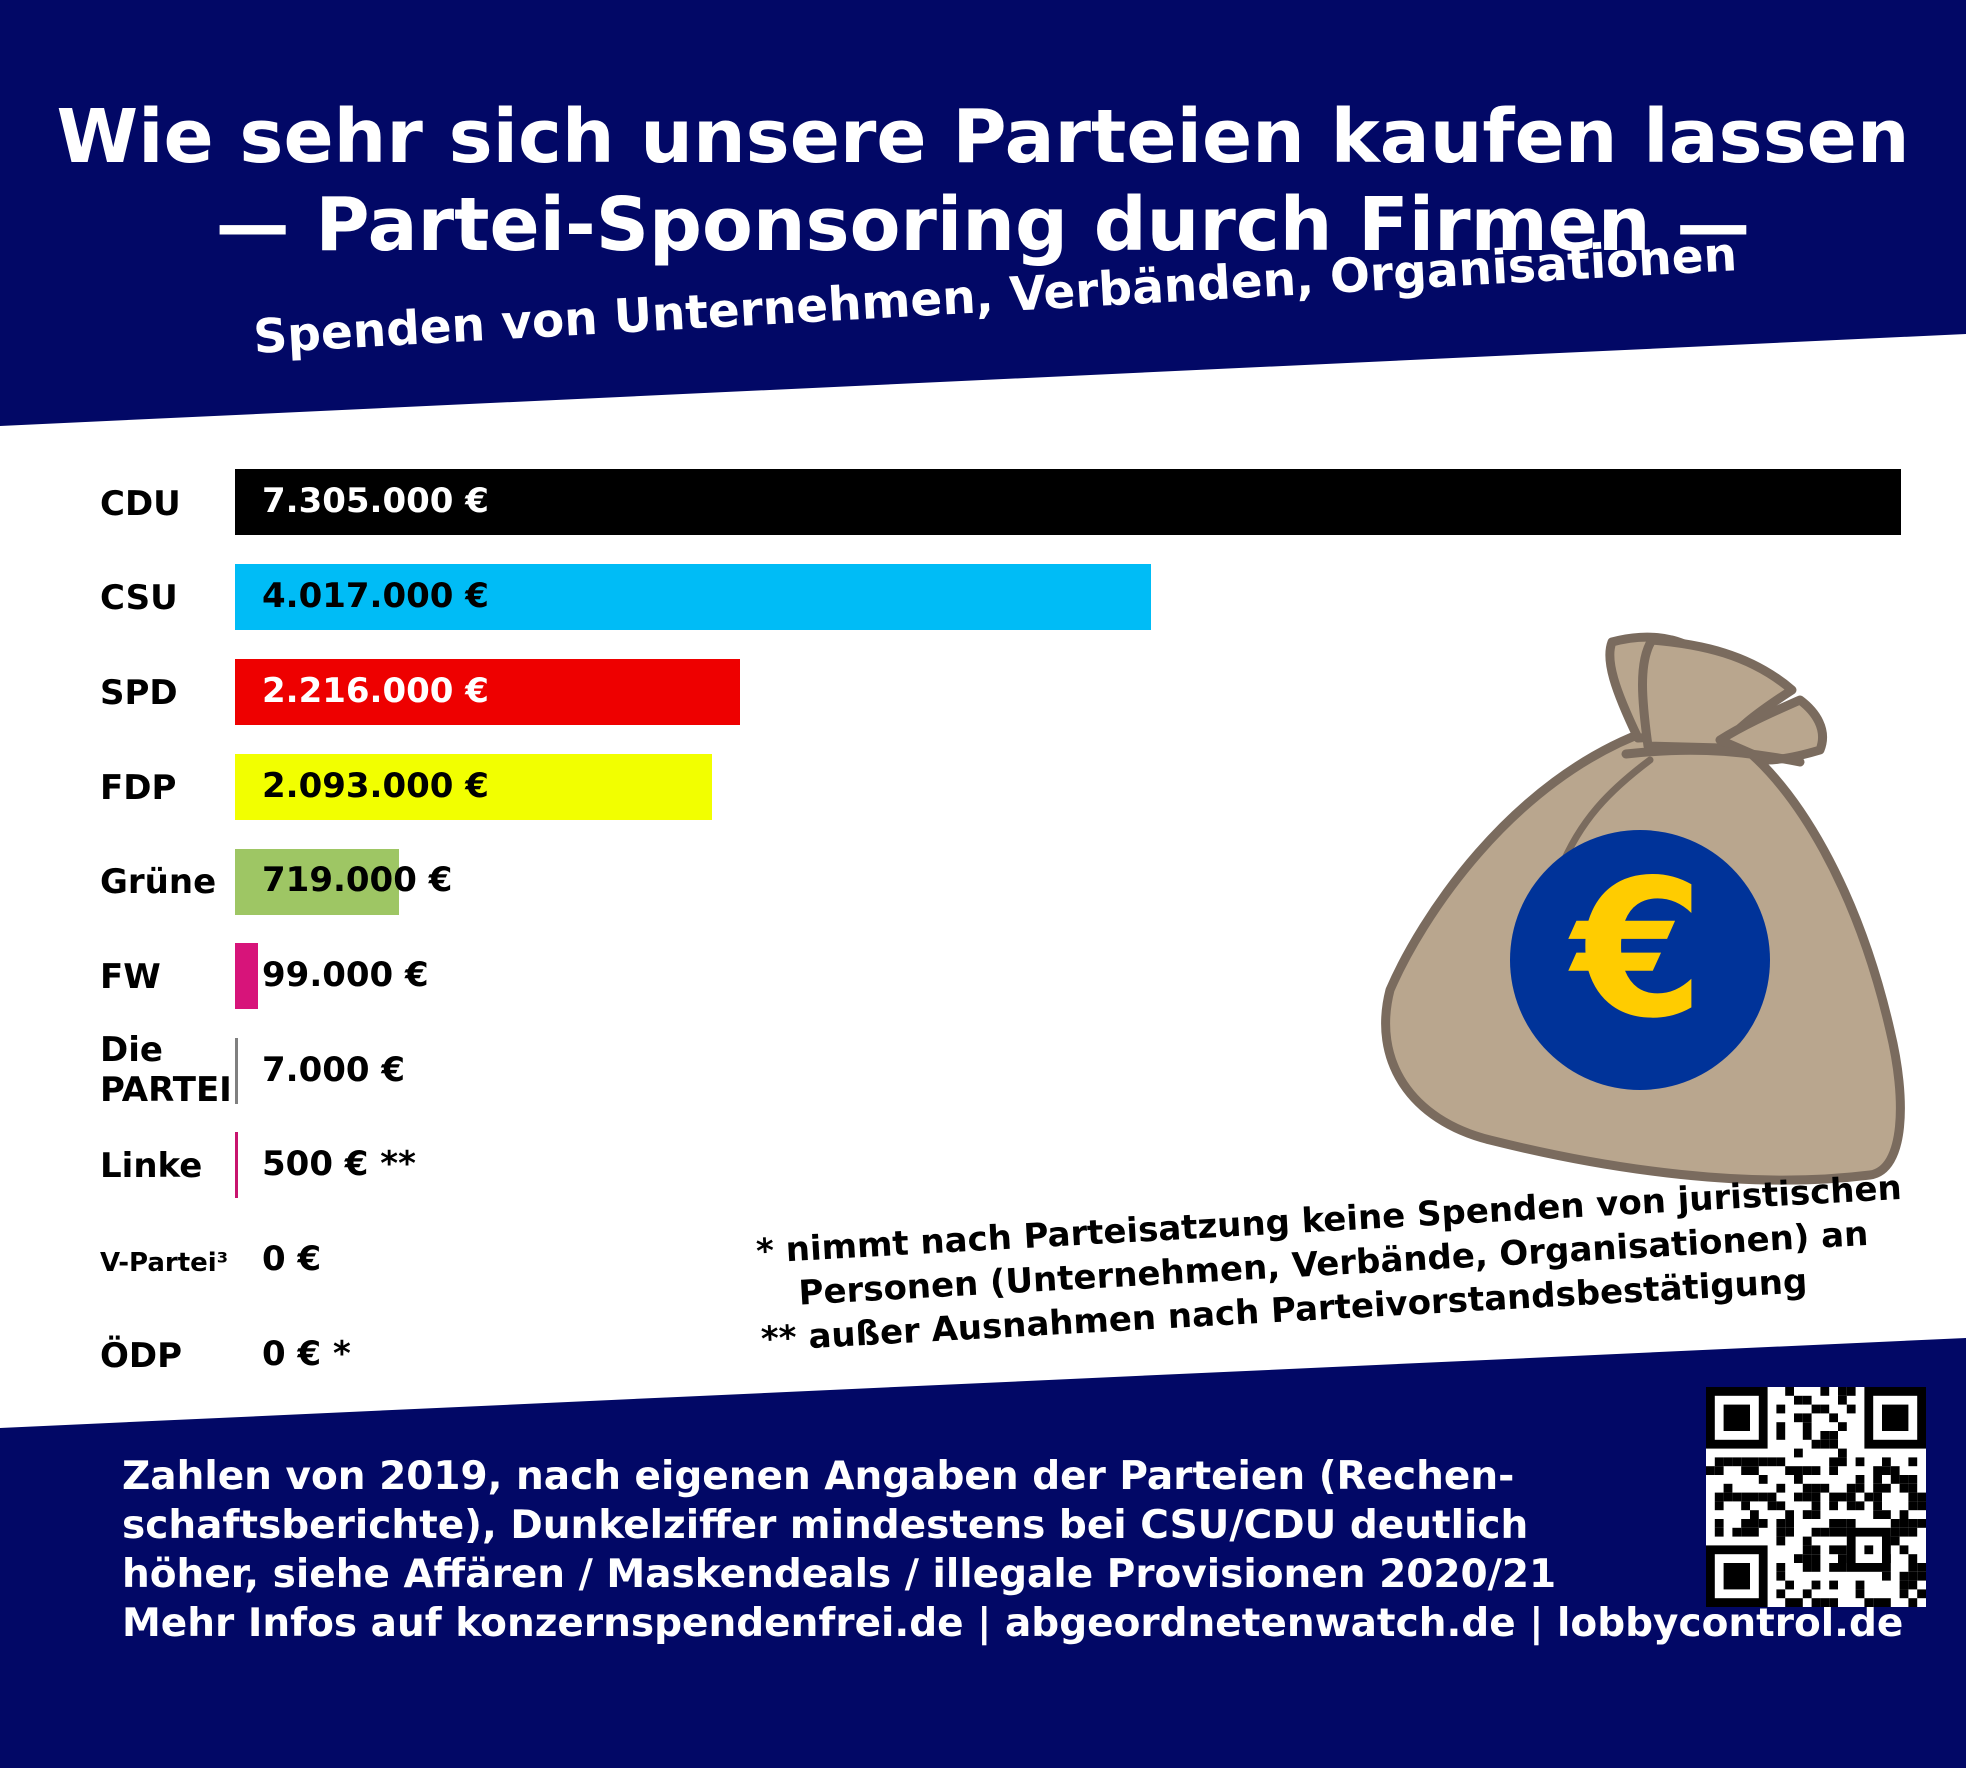 The image size is (1966, 1768). Describe the element at coordinates (1816, 1497) in the screenshot. I see `qr-code` at that location.